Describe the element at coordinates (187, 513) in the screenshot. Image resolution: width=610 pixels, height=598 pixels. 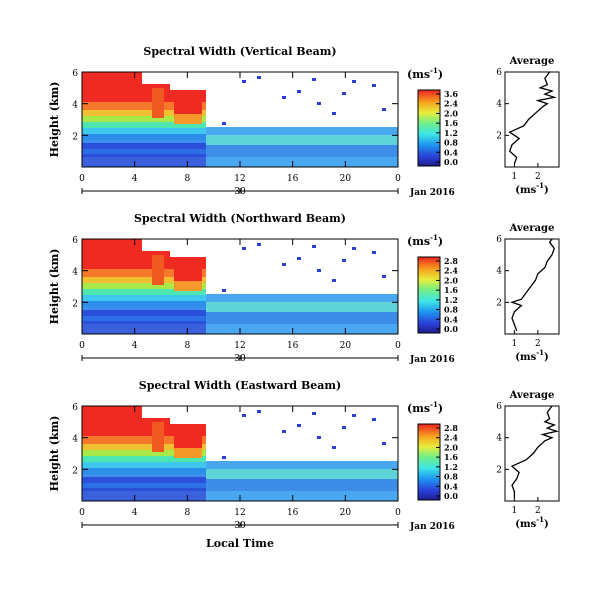
I see `x-tick-label: 8` at that location.